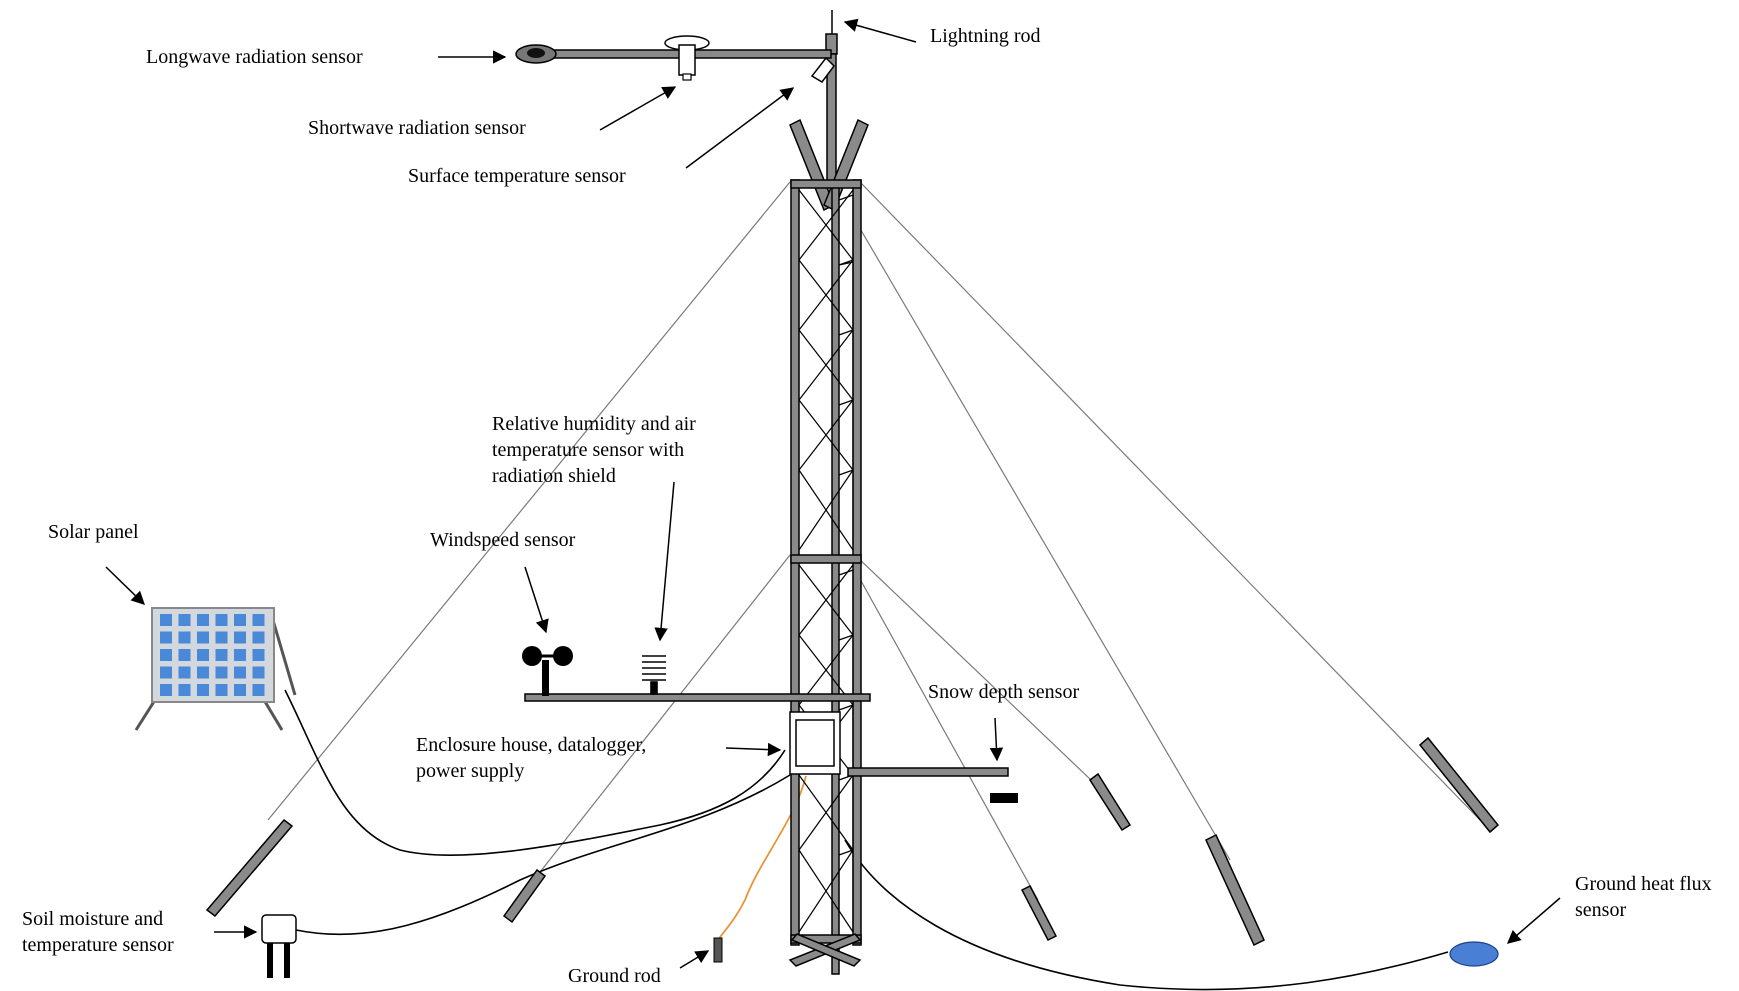 Image resolution: width=1739 pixels, height=991 pixels. Describe the element at coordinates (517, 176) in the screenshot. I see `surface-temperature-label: Surface temperature sensor` at that location.